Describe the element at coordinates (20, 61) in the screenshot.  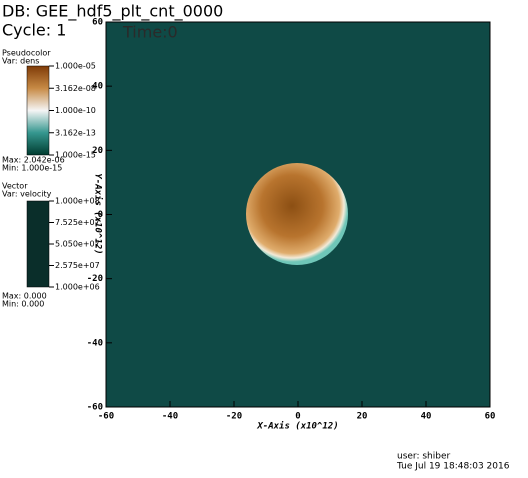
I see `legend-var: Var: dens` at that location.